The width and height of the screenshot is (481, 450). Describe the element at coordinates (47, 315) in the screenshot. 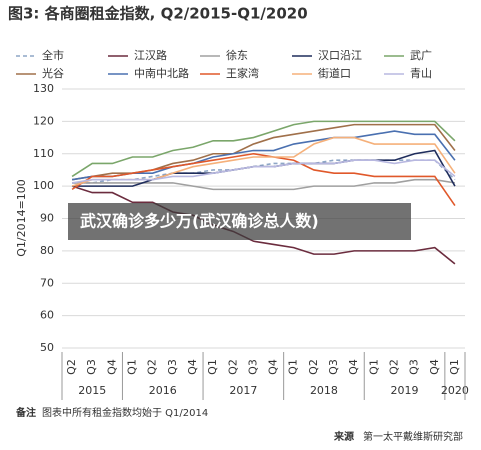

I see `y-tick-label: 60` at that location.